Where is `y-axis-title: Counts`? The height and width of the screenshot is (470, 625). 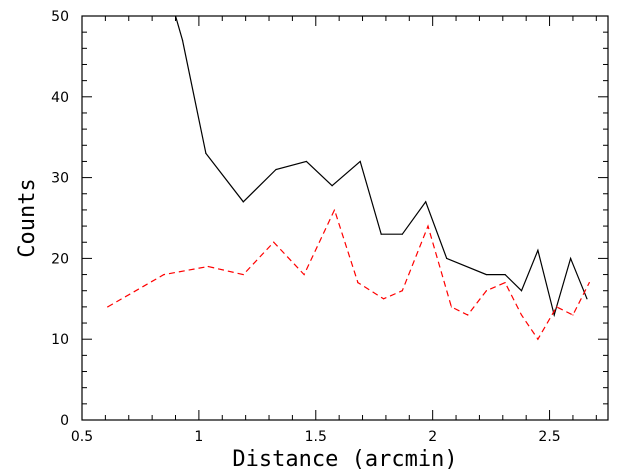 y-axis-title: Counts is located at coordinates (27, 217).